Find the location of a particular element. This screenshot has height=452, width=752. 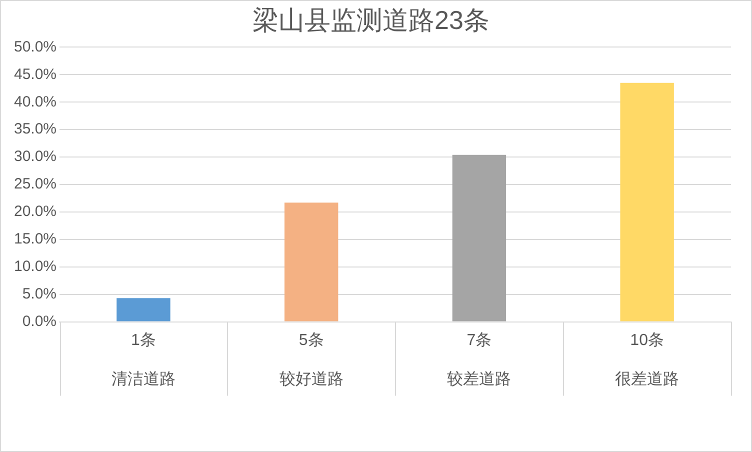

y-tick-label: 15.0% is located at coordinates (35, 239).